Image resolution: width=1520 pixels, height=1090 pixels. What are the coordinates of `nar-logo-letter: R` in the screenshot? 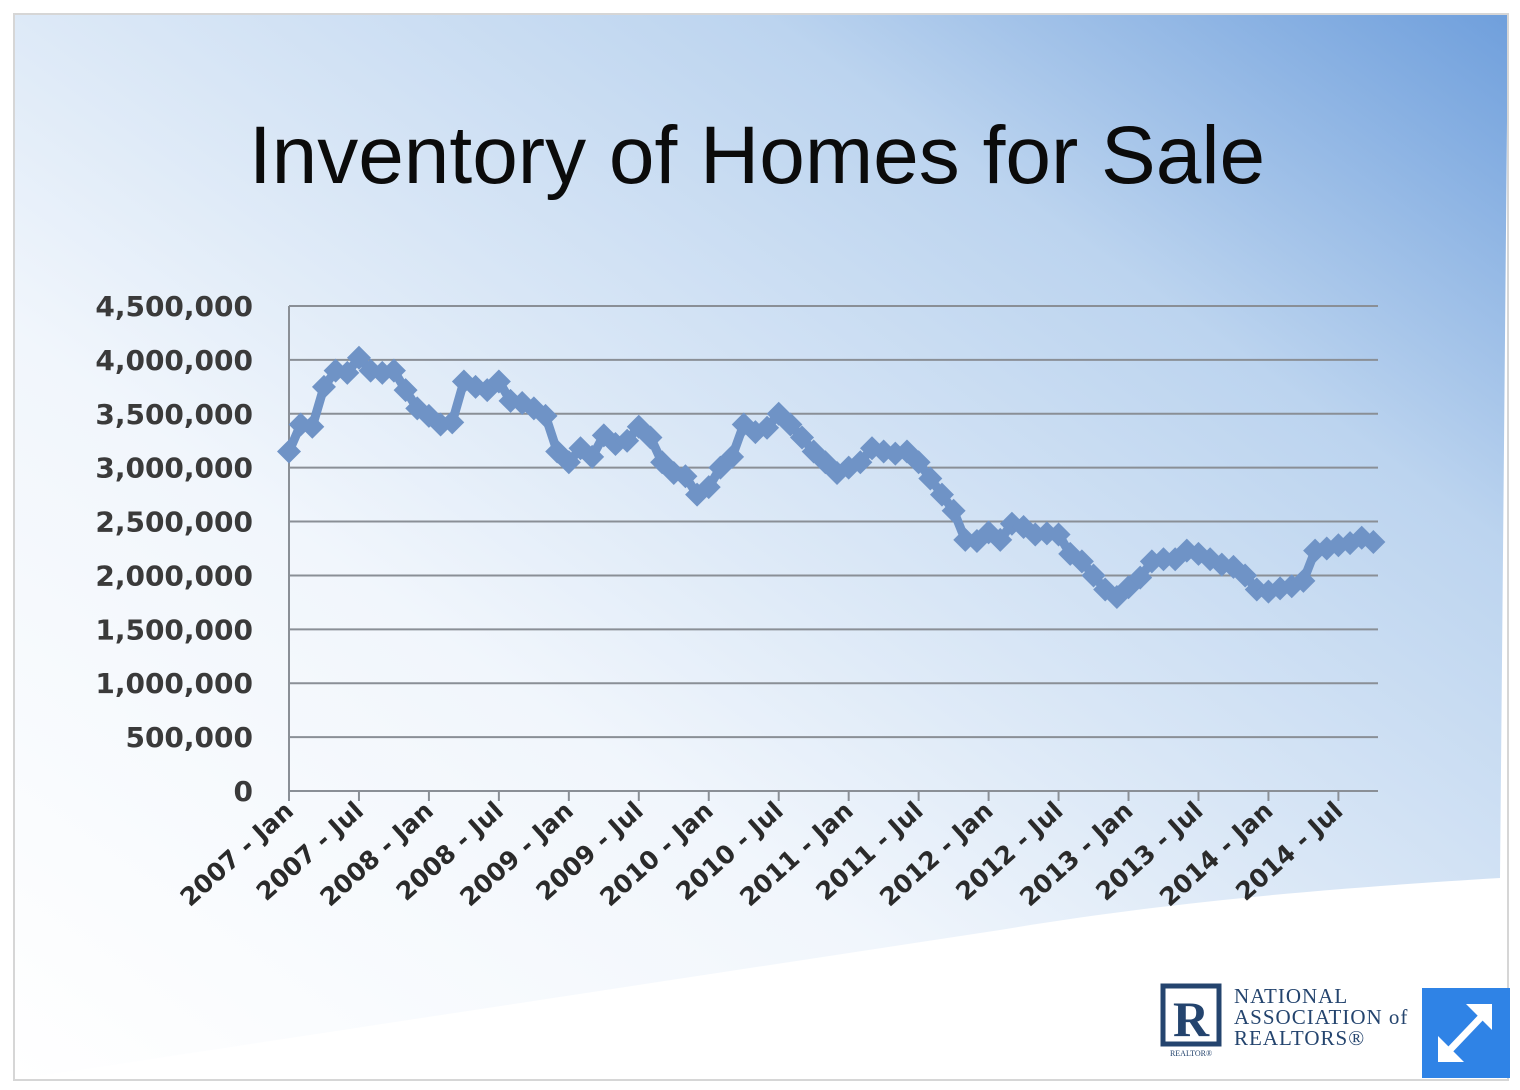 It's located at (1191, 1019).